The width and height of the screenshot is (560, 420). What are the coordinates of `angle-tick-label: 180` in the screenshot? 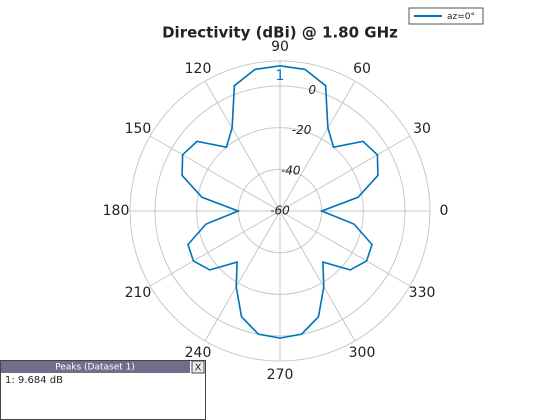 It's located at (116, 211).